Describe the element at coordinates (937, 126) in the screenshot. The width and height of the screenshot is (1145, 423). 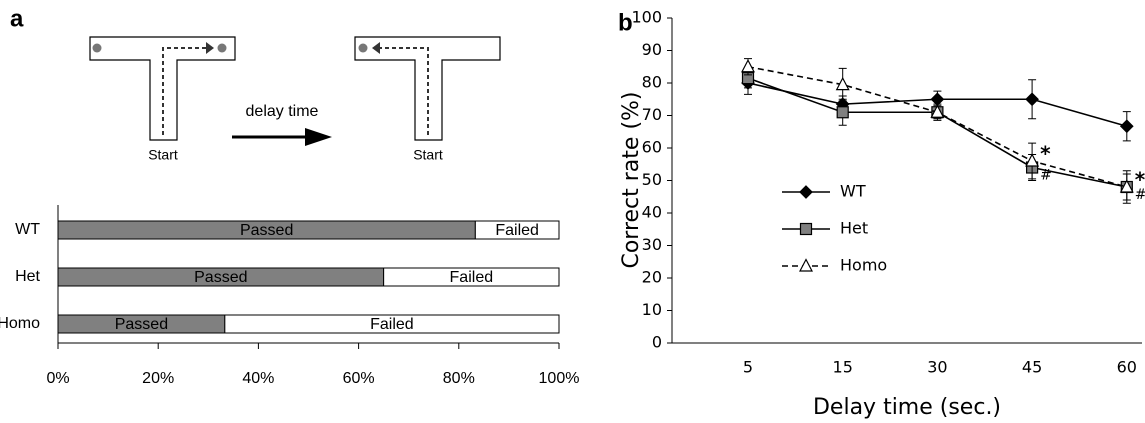
I see `series-line` at that location.